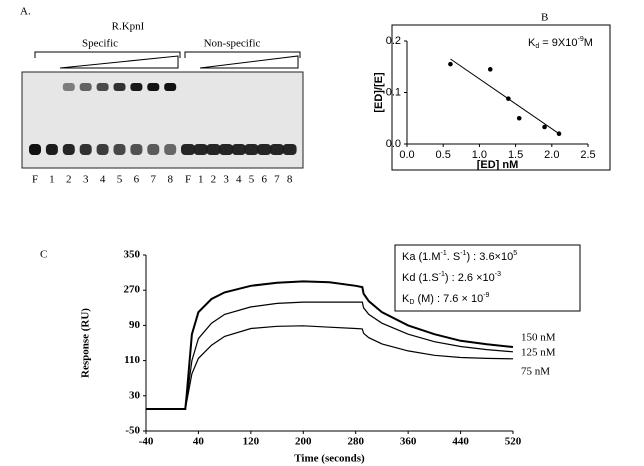 The image size is (644, 466). I want to click on x-tick-label: -40, so click(146, 442).